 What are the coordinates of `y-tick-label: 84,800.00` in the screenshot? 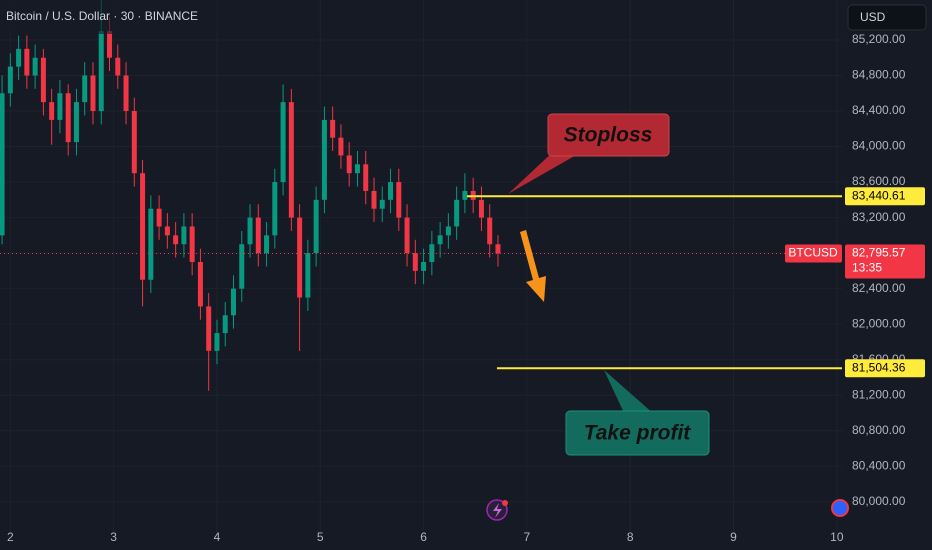 It's located at (879, 75).